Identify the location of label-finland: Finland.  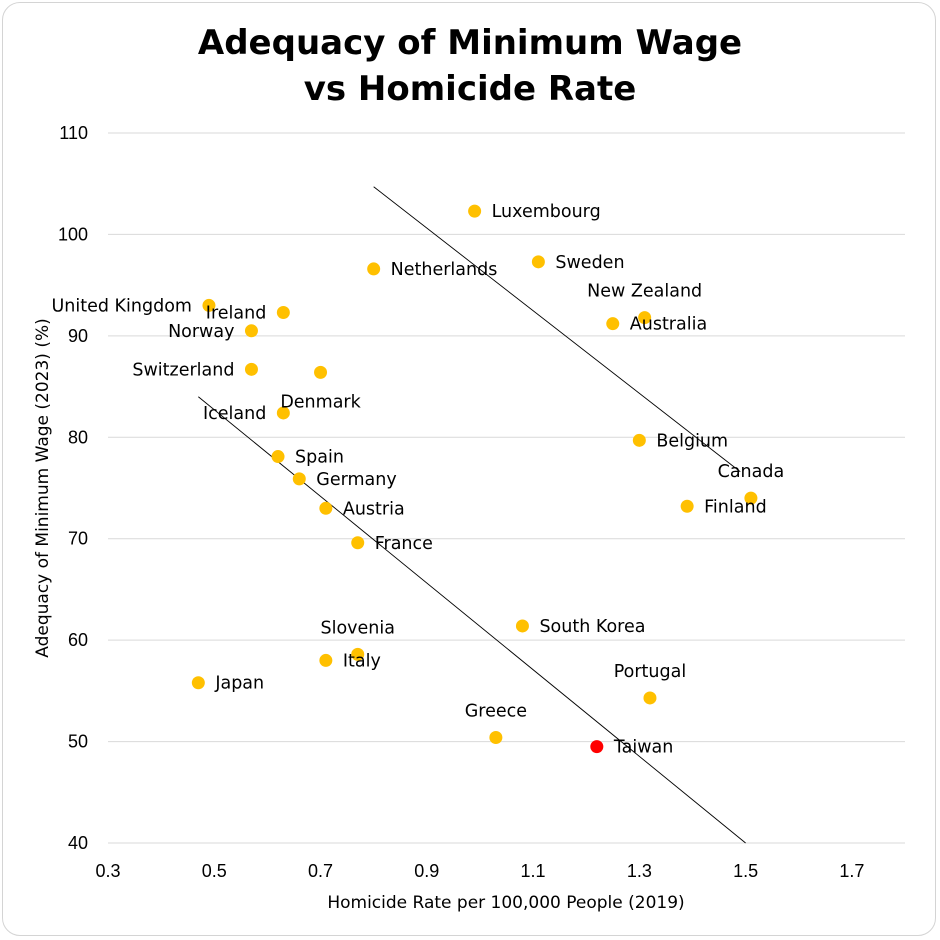
(735, 507).